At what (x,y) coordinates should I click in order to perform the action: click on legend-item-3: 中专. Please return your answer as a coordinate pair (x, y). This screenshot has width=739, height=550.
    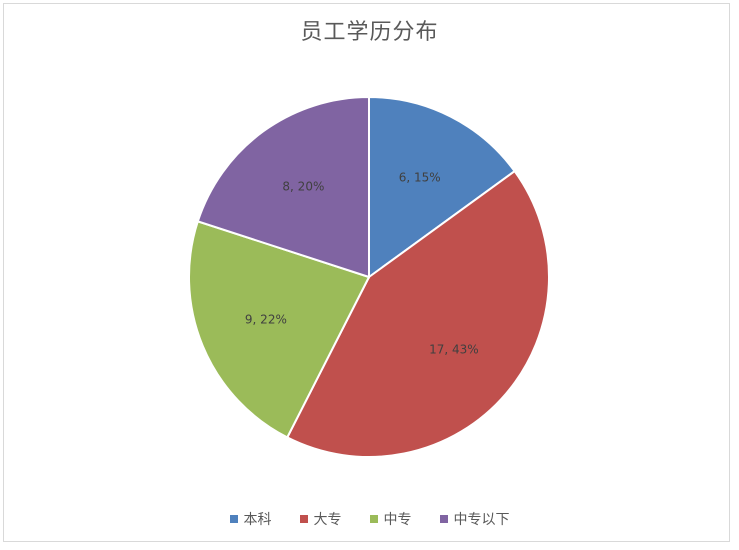
    Looking at the image, I should click on (390, 519).